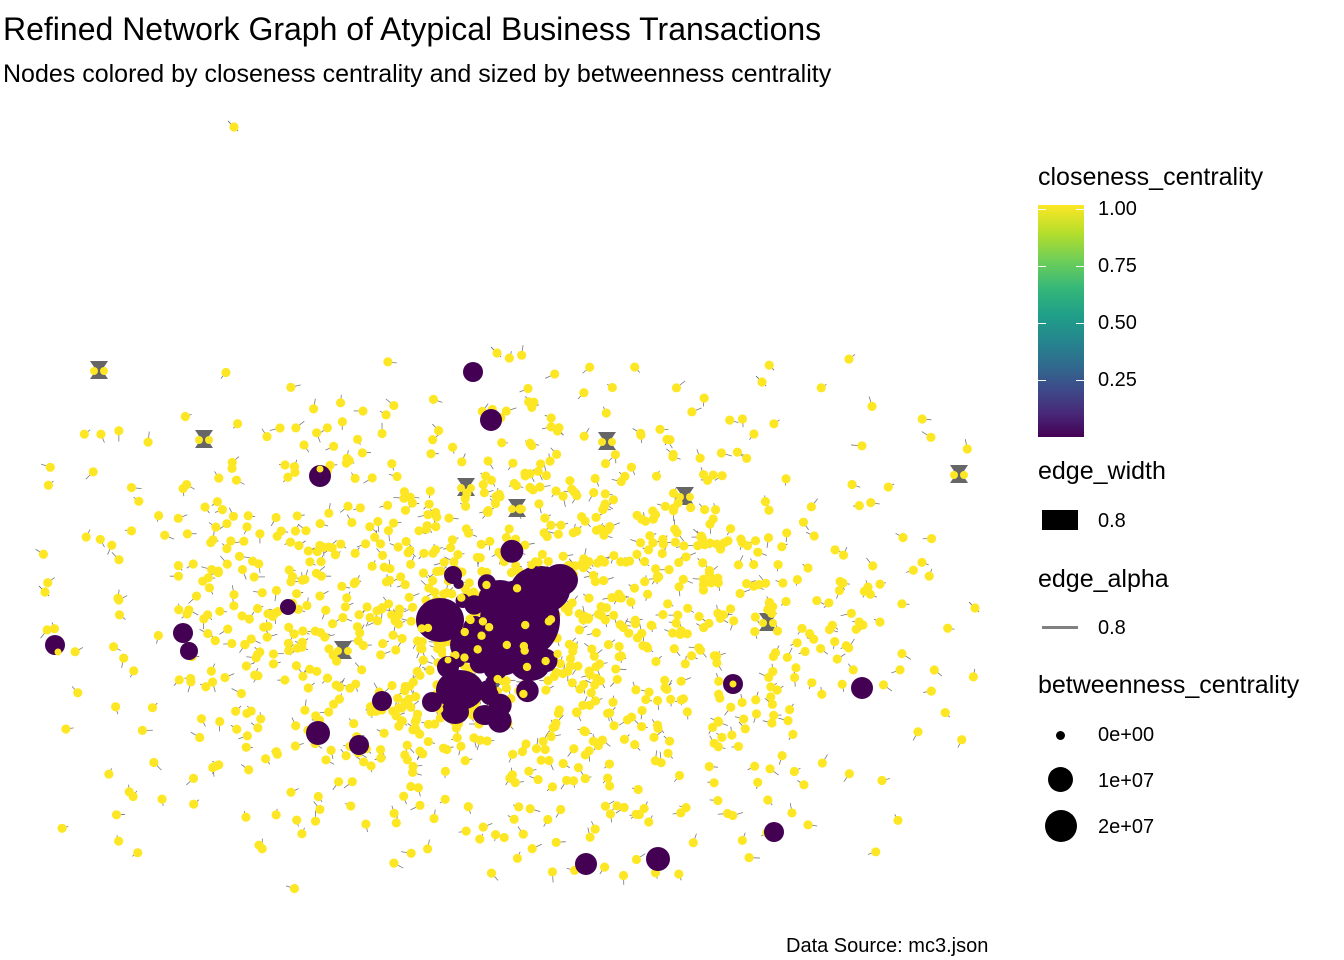 The image size is (1344, 960). What do you see at coordinates (1126, 781) in the screenshot?
I see `betweenness-label-1e7: 1e+07` at bounding box center [1126, 781].